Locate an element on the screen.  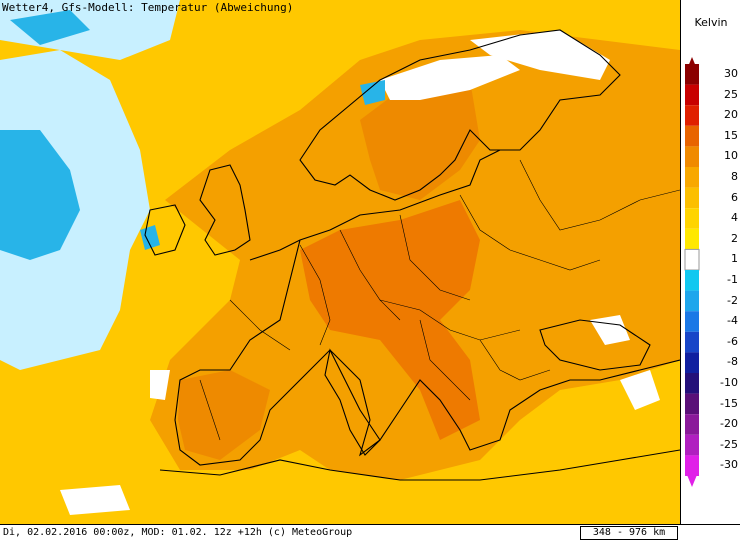
white-patch-turkey is located at coordinates (640, 390).